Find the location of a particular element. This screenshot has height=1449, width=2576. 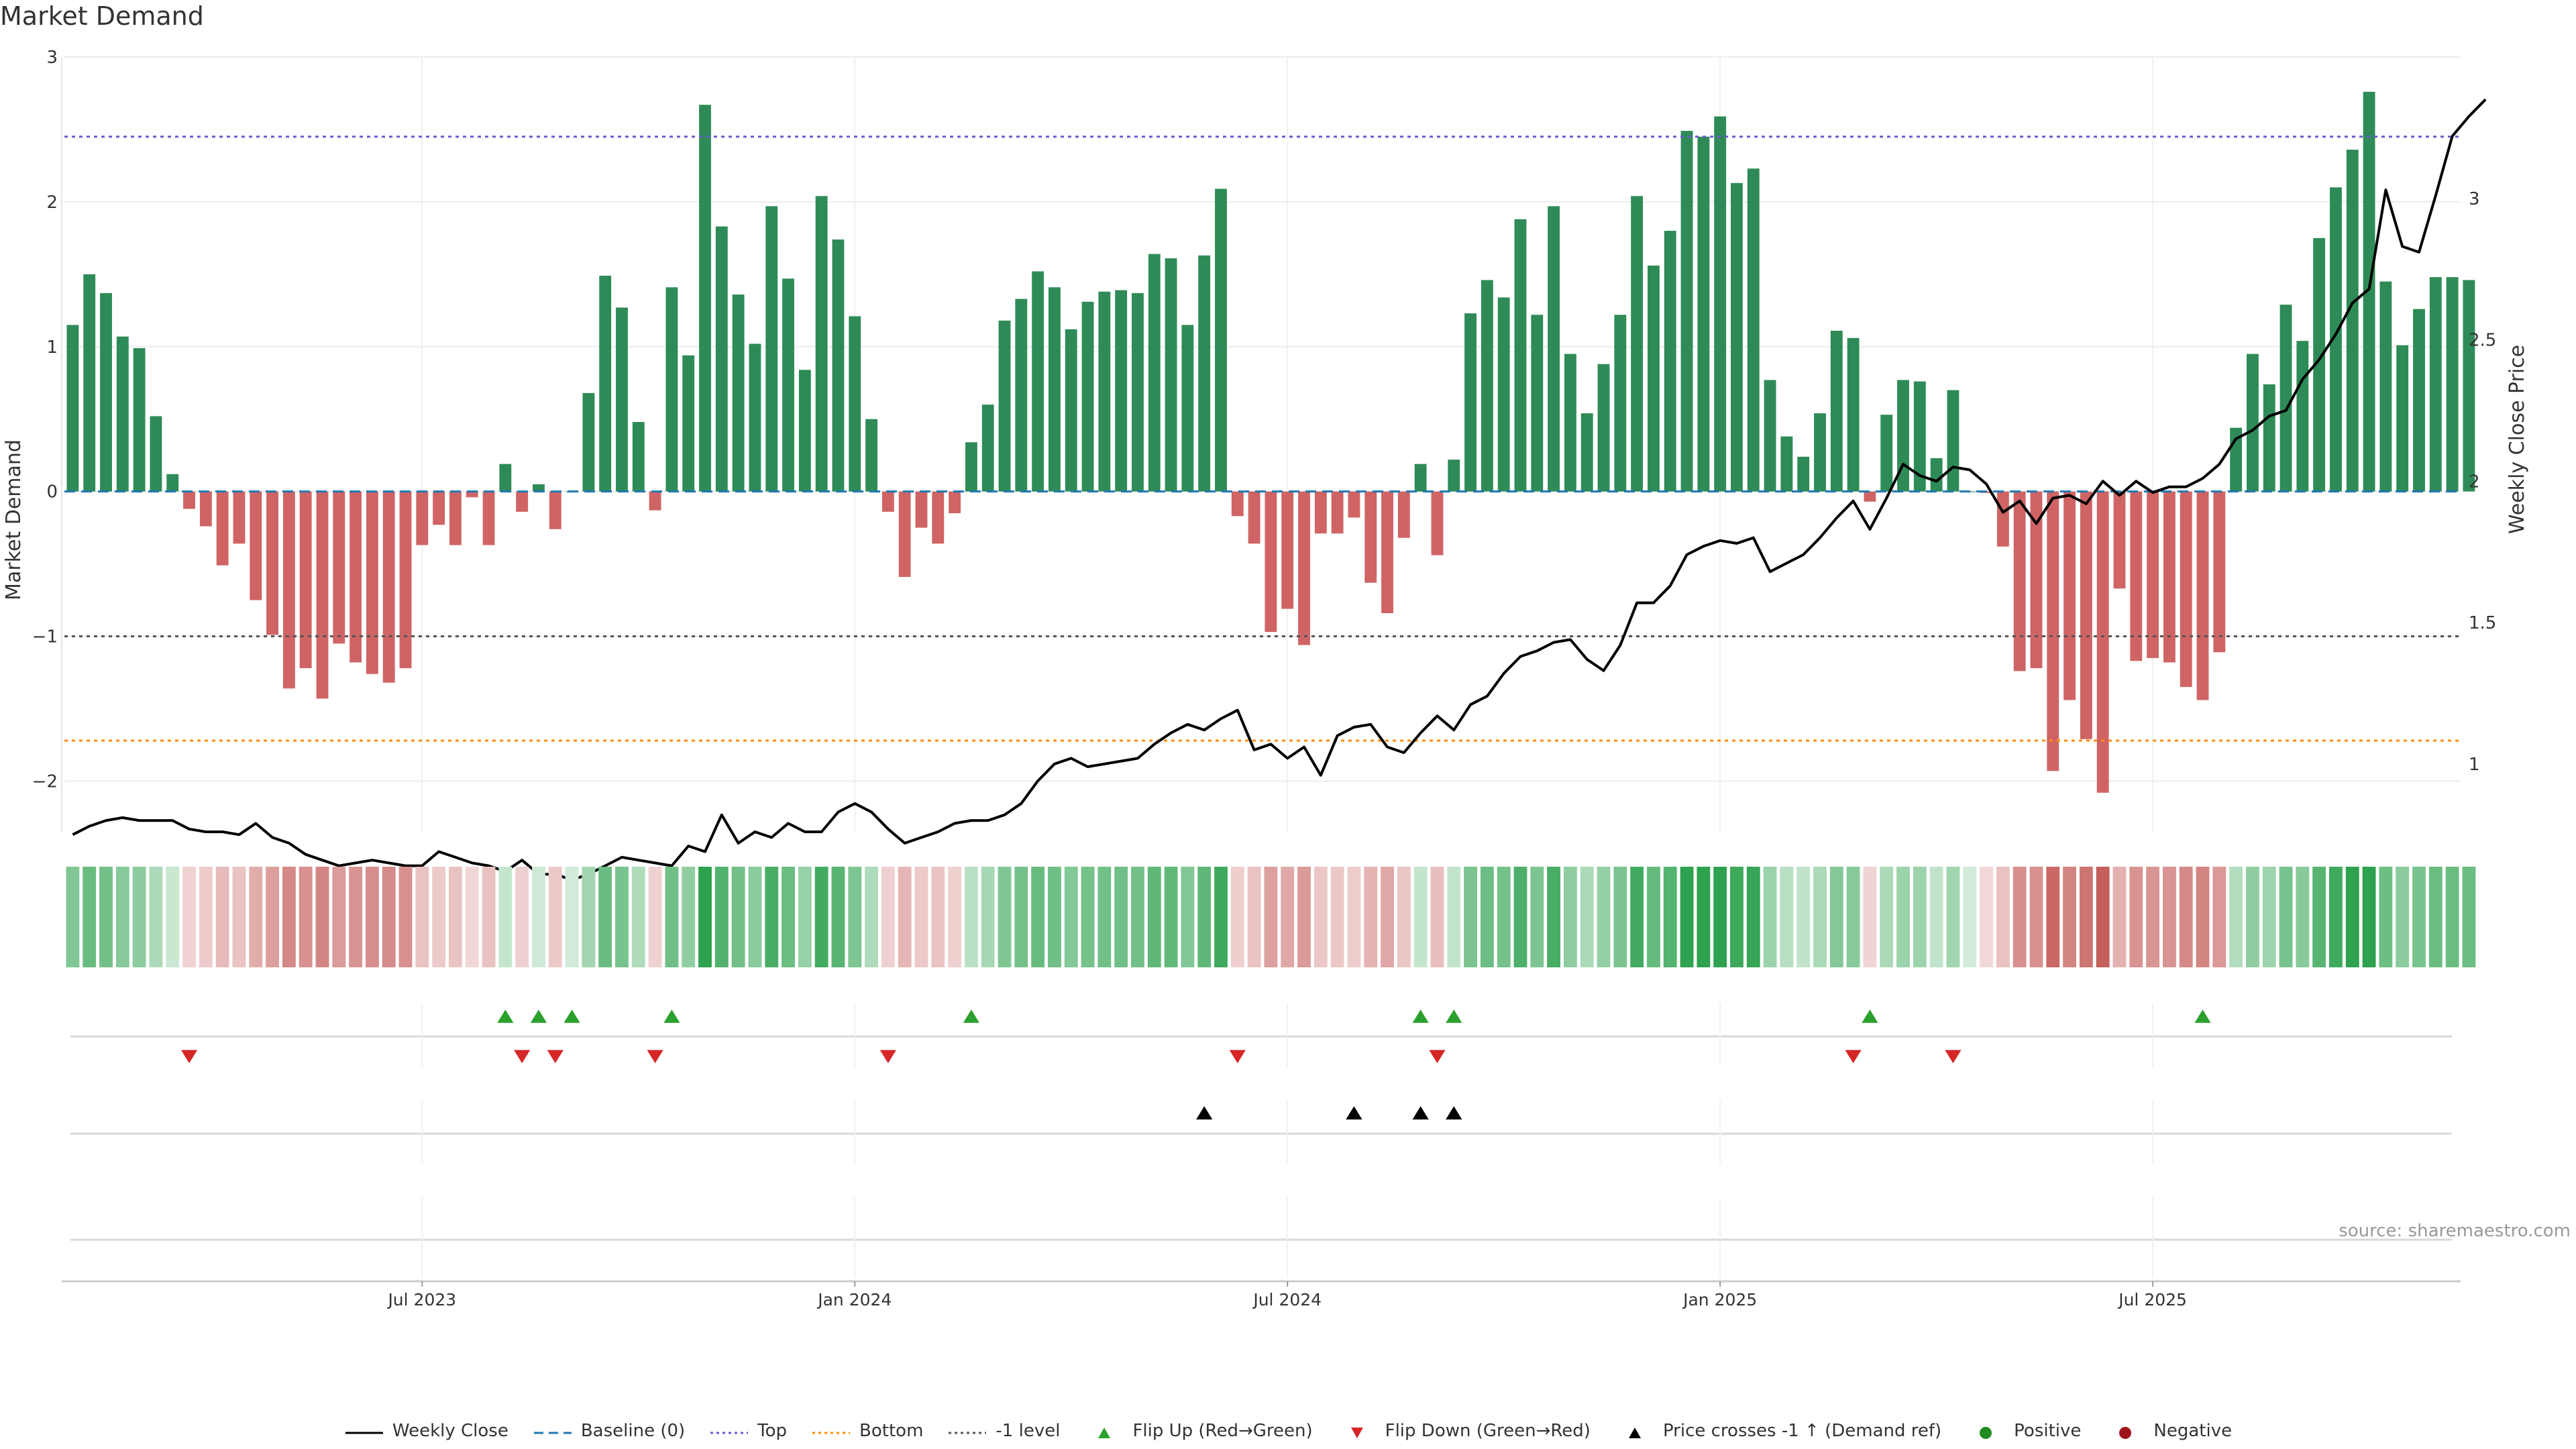

legend-item-flip-up: Flip Up (Red→Green) is located at coordinates (1198, 1431).